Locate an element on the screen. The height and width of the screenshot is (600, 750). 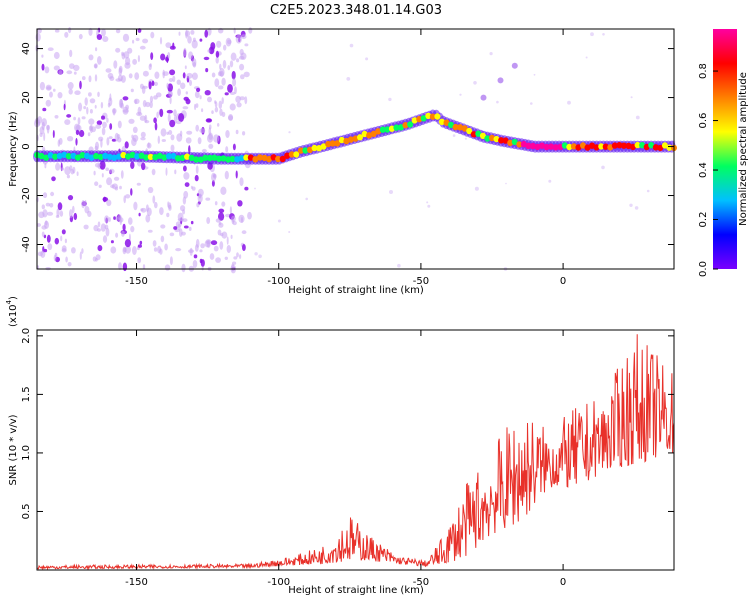
snr-xlabel: Height of straight line (km) is located at coordinates (356, 590).